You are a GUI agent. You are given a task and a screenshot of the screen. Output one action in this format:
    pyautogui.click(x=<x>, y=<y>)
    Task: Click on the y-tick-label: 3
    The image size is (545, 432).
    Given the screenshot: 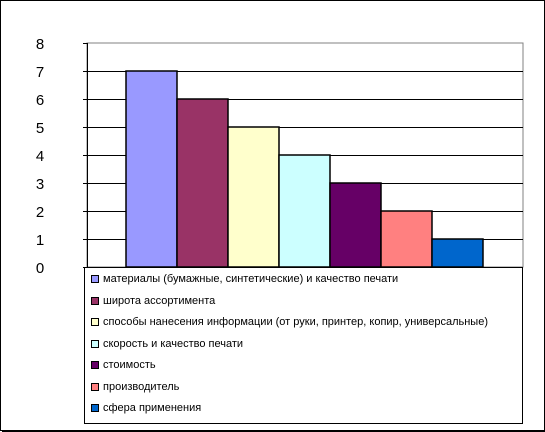 What is the action you would take?
    pyautogui.click(x=40, y=184)
    